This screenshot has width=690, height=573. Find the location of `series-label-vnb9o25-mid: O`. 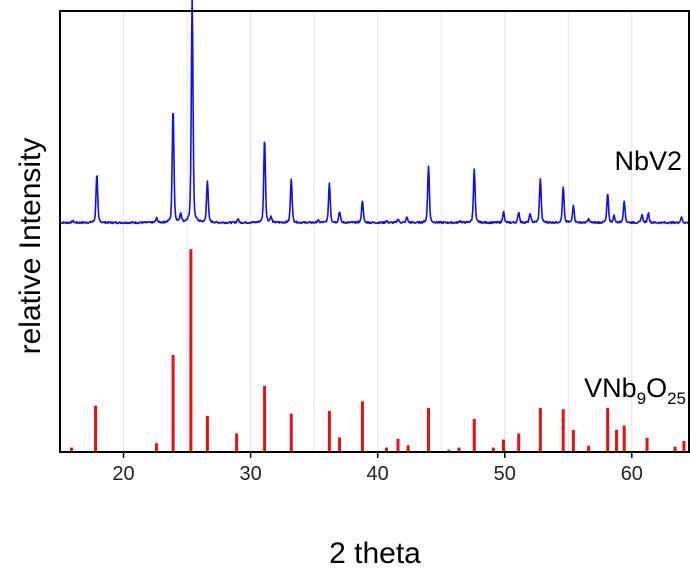

series-label-vnb9o25-mid: O is located at coordinates (656, 388).